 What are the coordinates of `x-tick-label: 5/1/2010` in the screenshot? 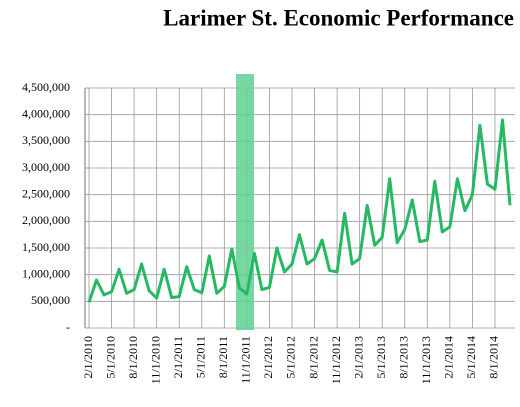 It's located at (110, 357).